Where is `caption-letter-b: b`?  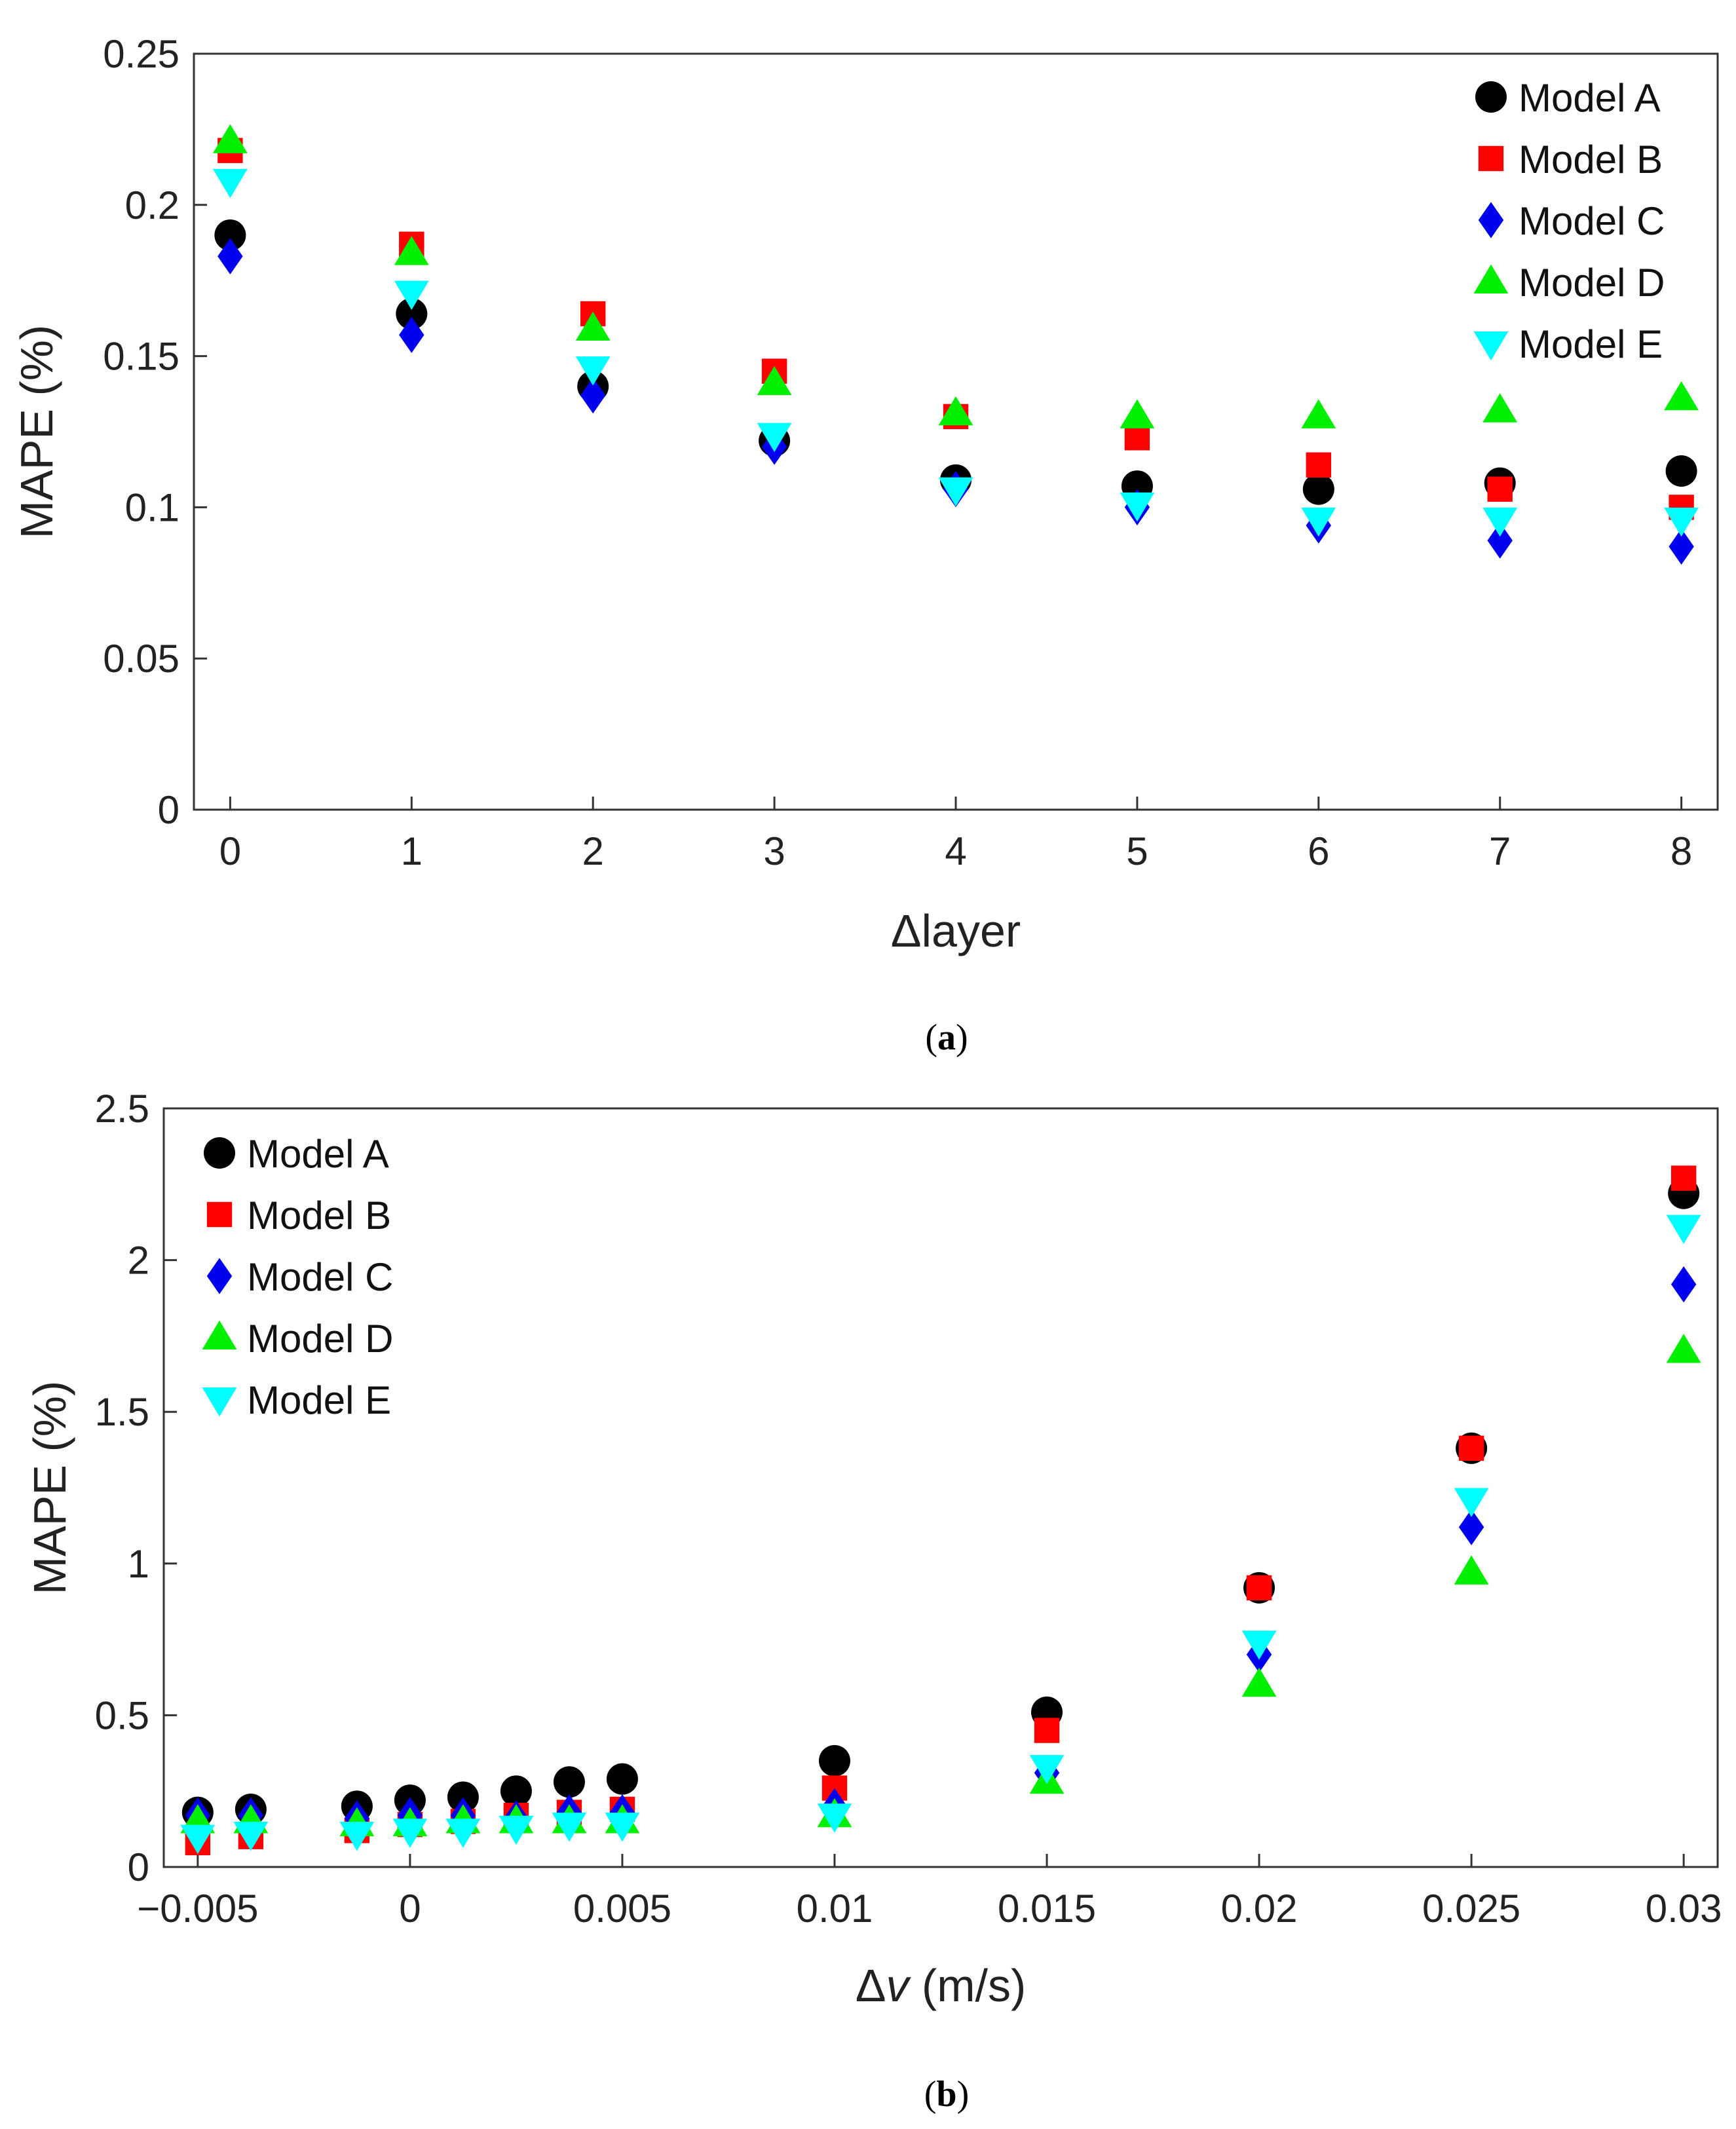
caption-letter-b: b is located at coordinates (946, 2094).